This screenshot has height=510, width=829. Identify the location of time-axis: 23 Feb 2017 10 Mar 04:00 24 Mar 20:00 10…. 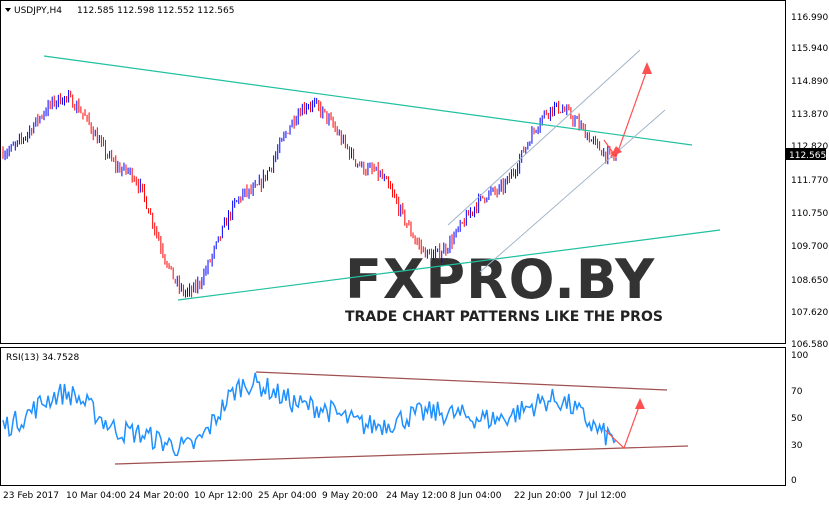
(315, 496).